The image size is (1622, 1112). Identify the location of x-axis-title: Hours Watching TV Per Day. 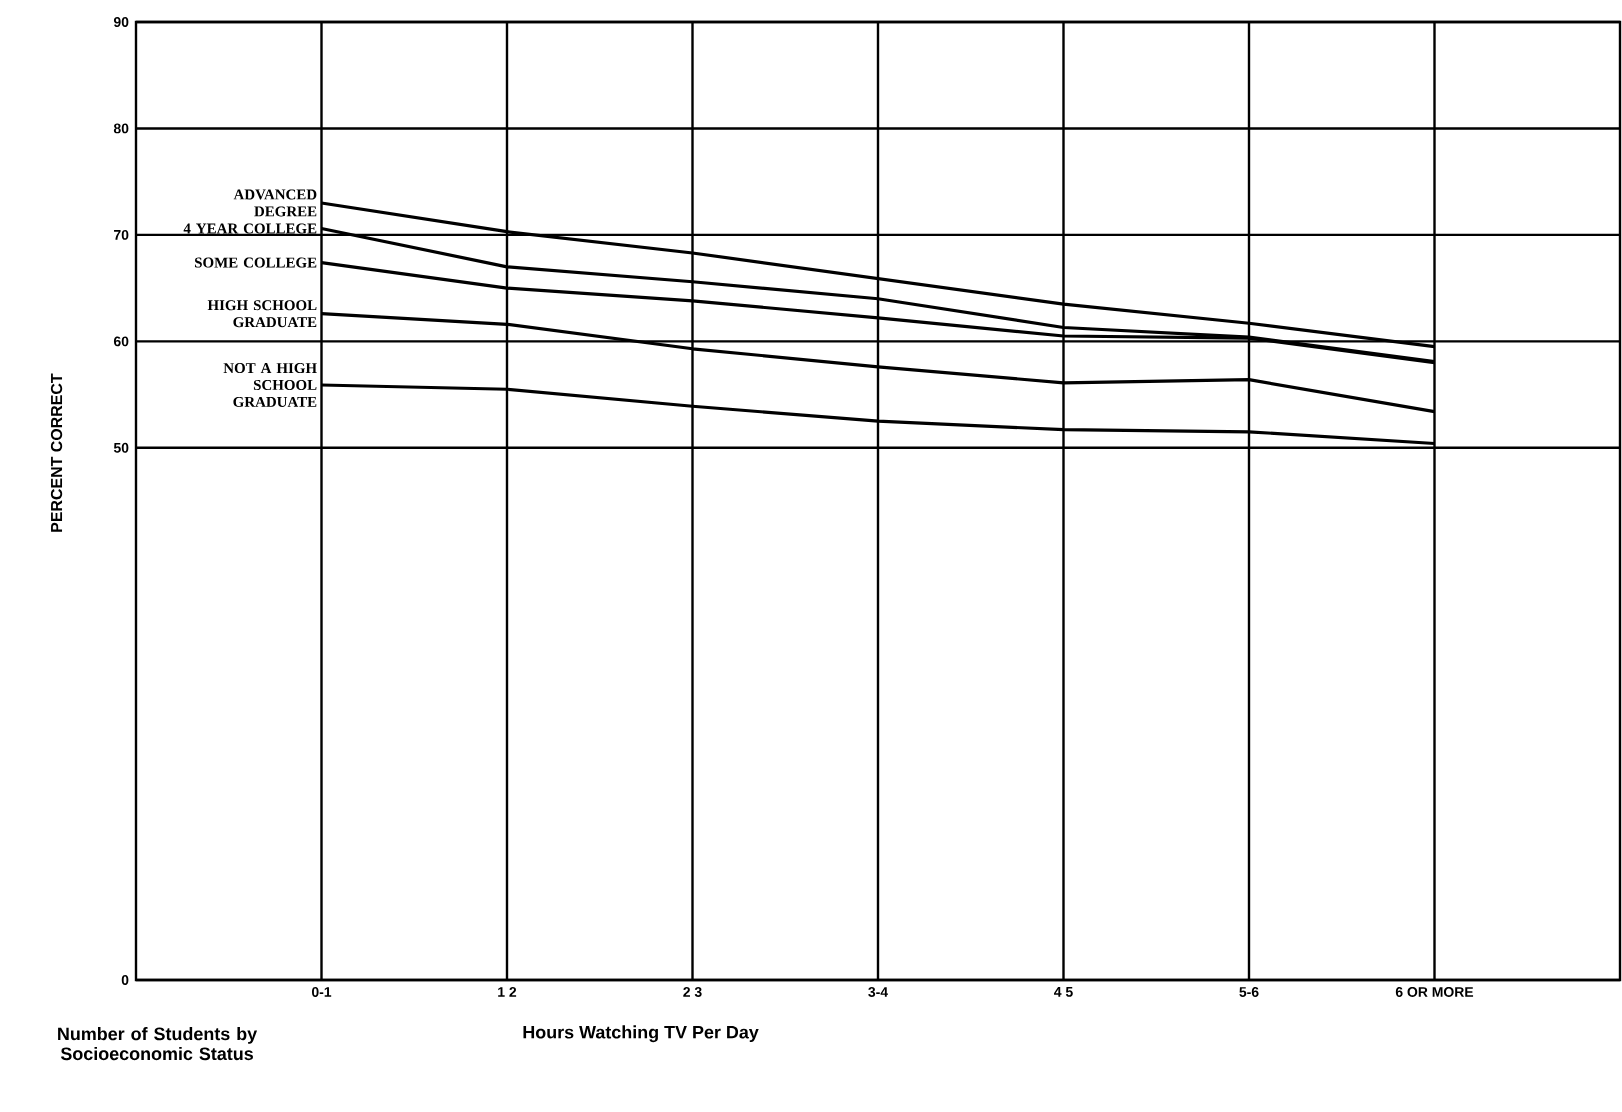
(641, 1034).